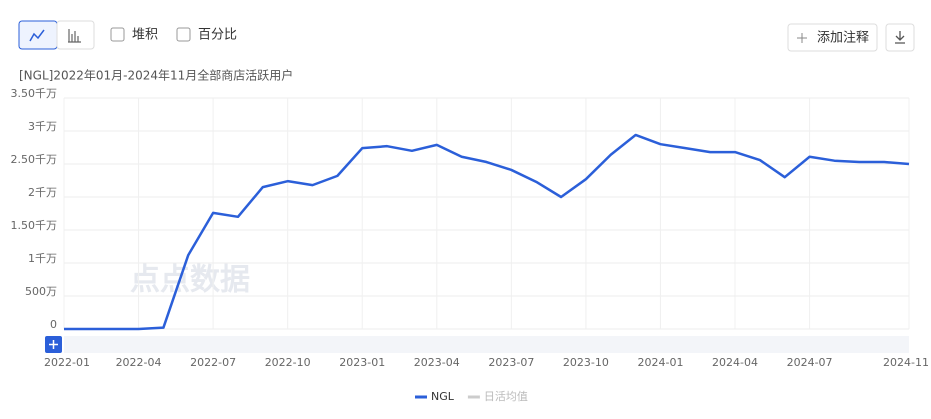 The height and width of the screenshot is (419, 931). What do you see at coordinates (810, 362) in the screenshot?
I see `x-tick-label: 2024-07` at bounding box center [810, 362].